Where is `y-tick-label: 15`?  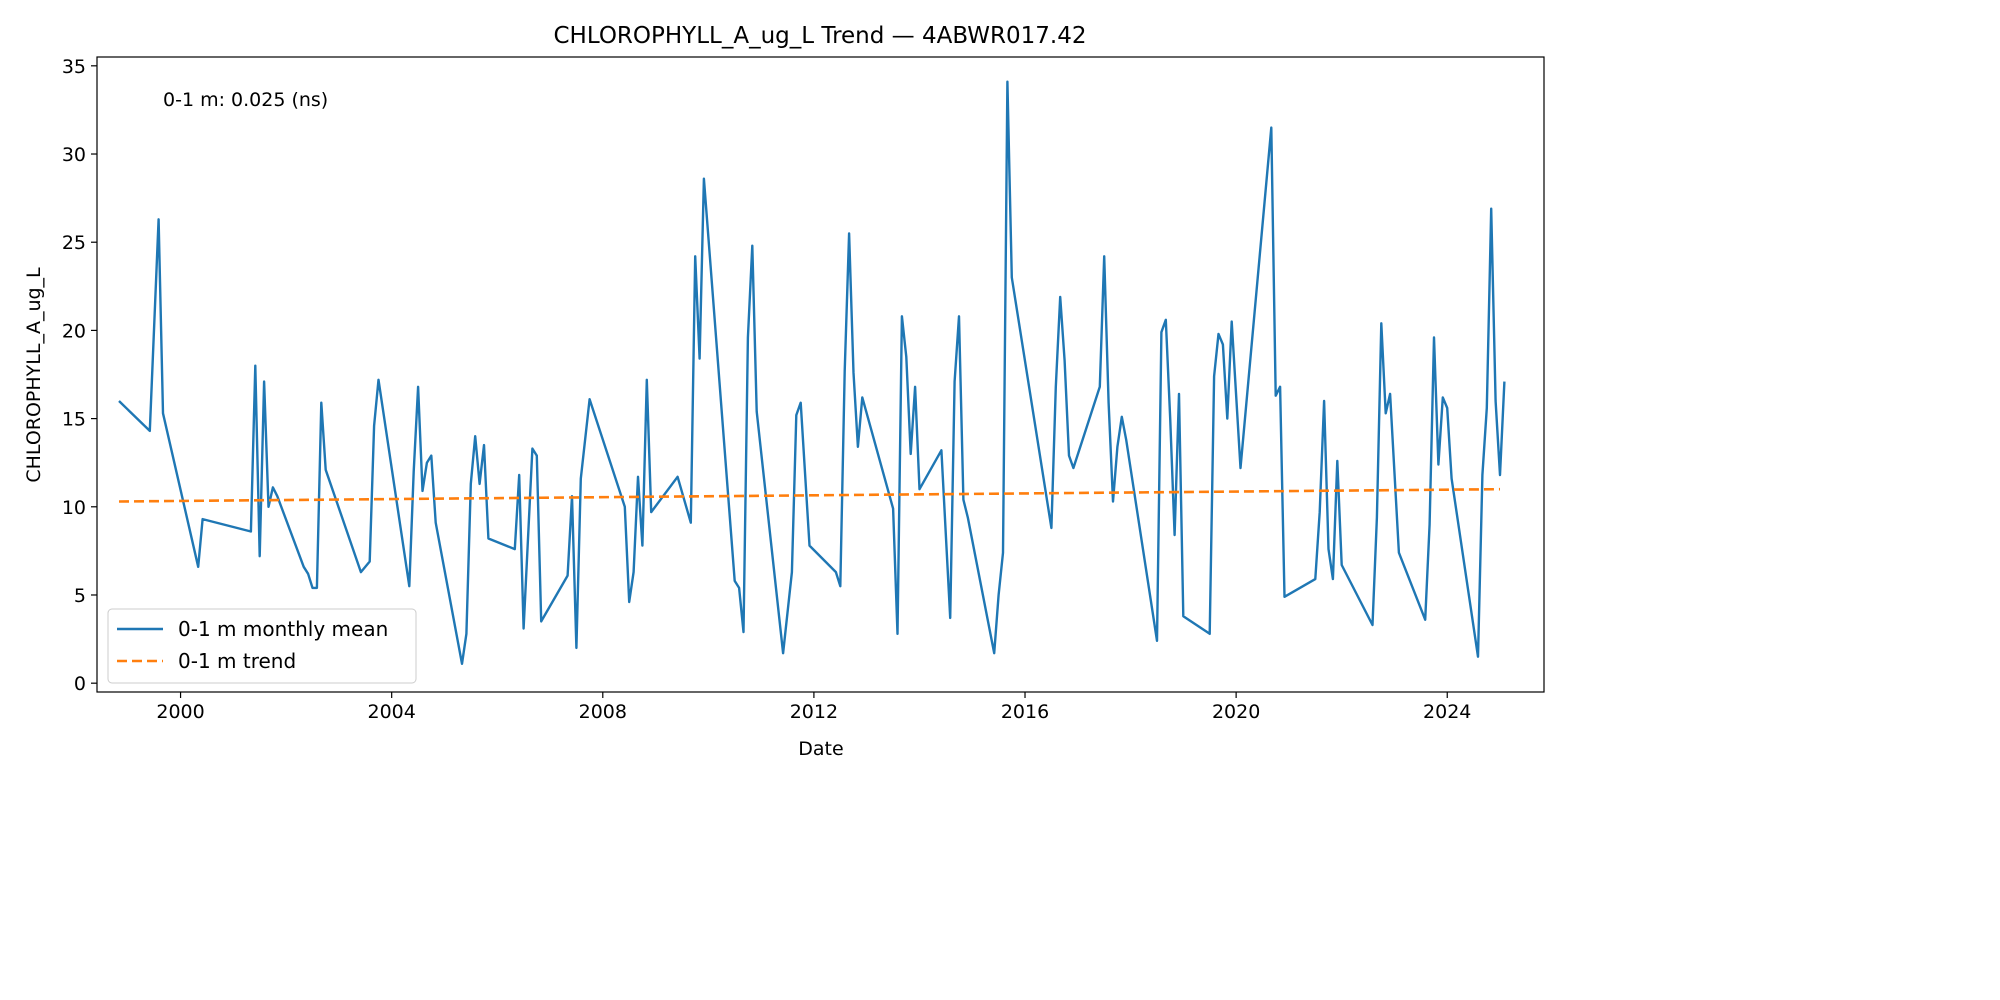
y-tick-label: 15 is located at coordinates (74, 420).